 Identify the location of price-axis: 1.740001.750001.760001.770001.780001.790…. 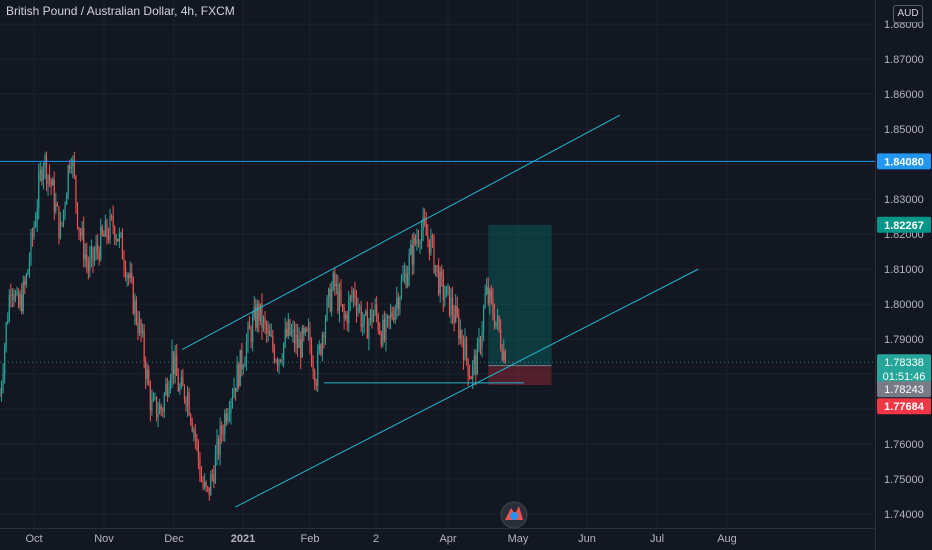
(899, 275).